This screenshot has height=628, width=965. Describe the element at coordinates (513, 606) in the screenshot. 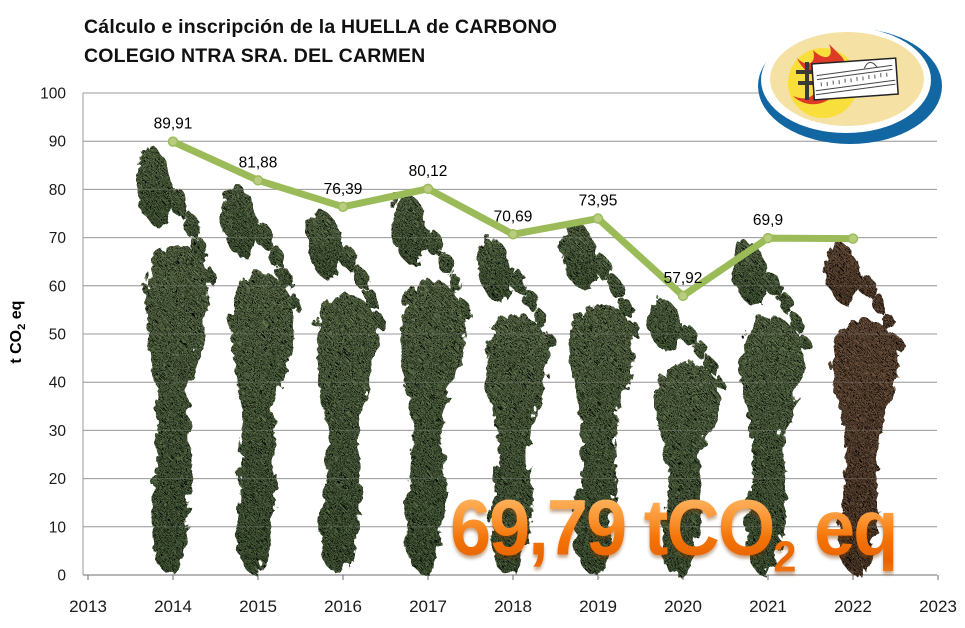

I see `x-tick-label-2018: 2018` at that location.